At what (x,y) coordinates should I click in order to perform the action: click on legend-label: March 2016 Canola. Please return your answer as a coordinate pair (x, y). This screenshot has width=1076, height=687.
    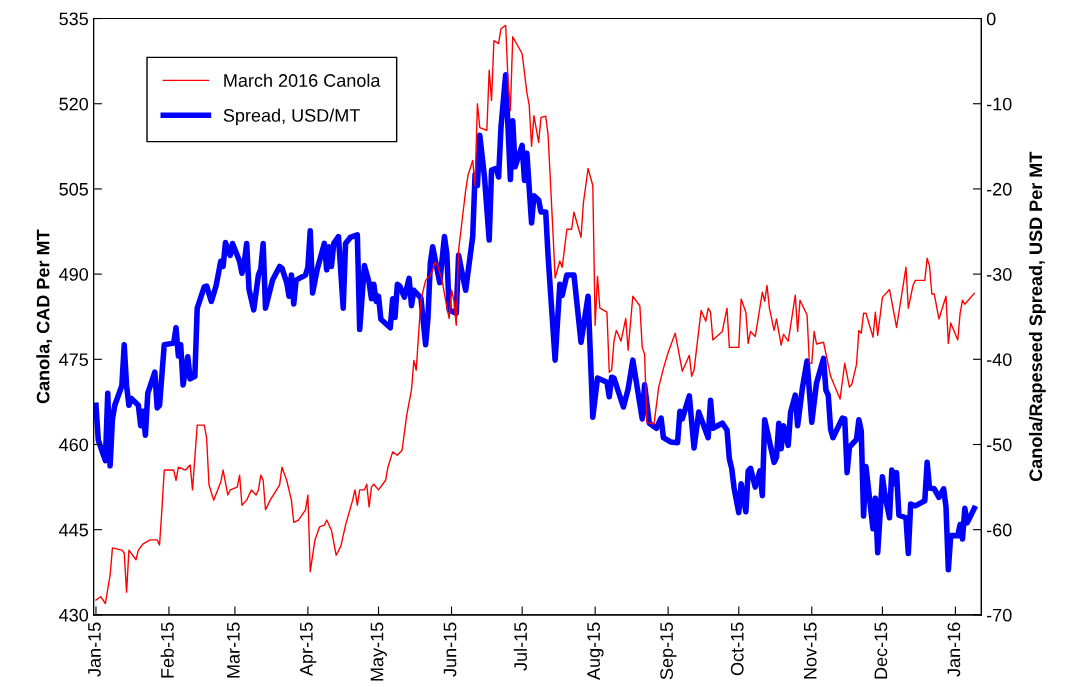
    Looking at the image, I should click on (302, 80).